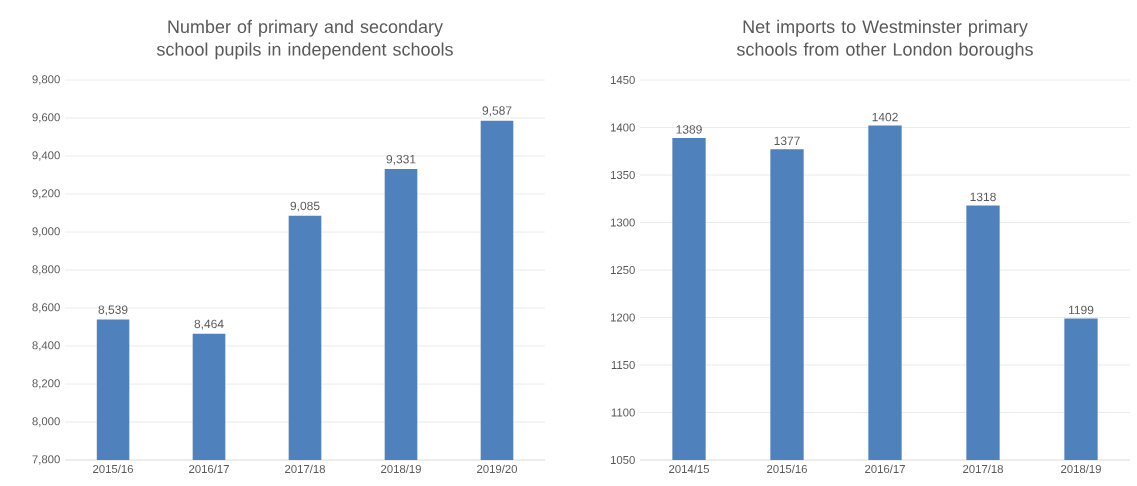 The image size is (1137, 486). What do you see at coordinates (46, 194) in the screenshot?
I see `y-tick-label: 9,200` at bounding box center [46, 194].